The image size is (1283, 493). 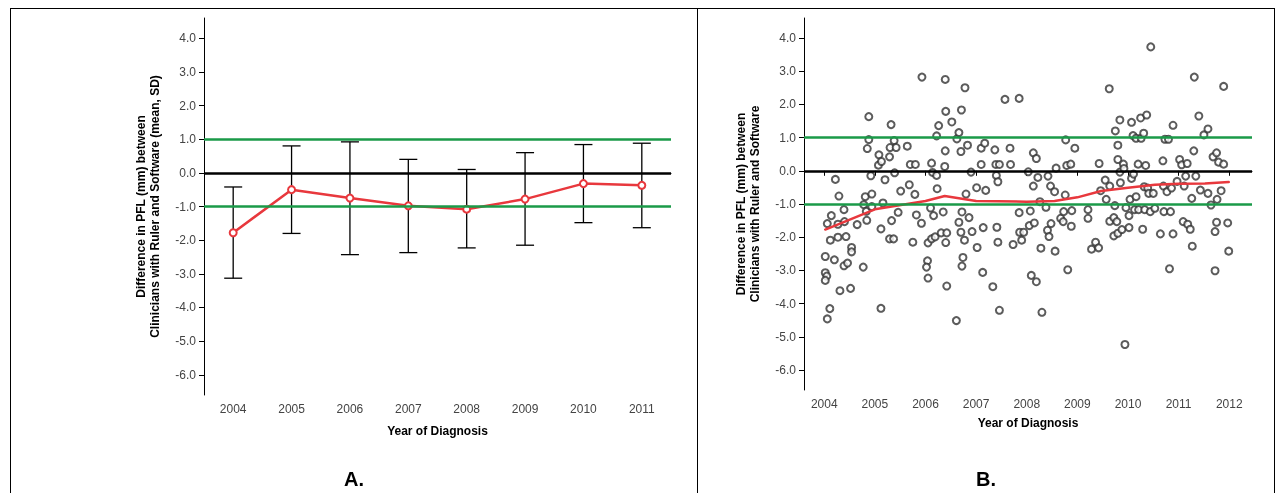 I want to click on x-tick-label: 2012, so click(x=1229, y=404).